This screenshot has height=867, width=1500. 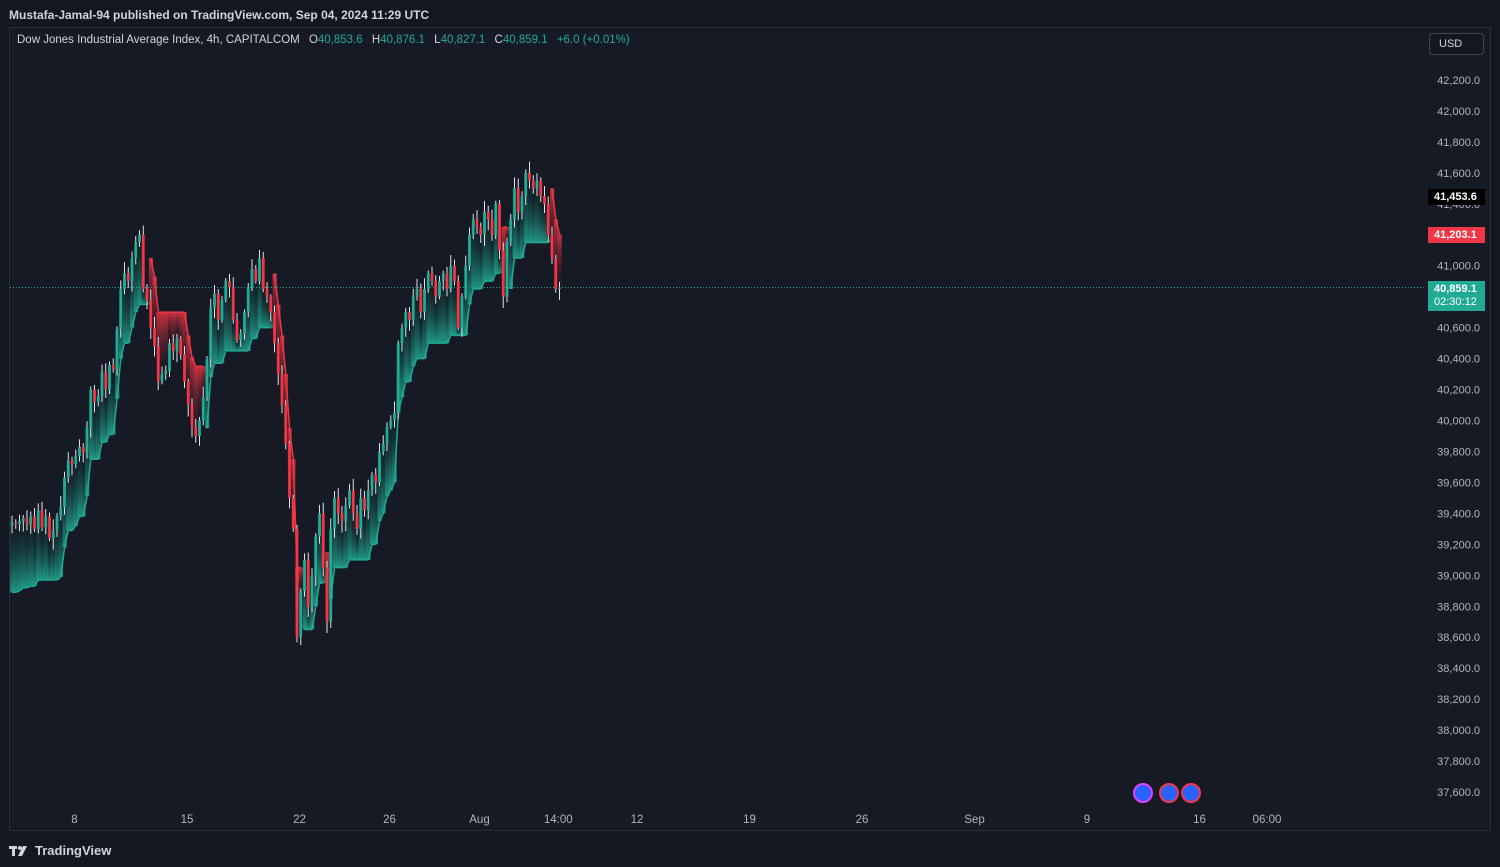 What do you see at coordinates (1458, 545) in the screenshot?
I see `y-tick-label: 39,200.0` at bounding box center [1458, 545].